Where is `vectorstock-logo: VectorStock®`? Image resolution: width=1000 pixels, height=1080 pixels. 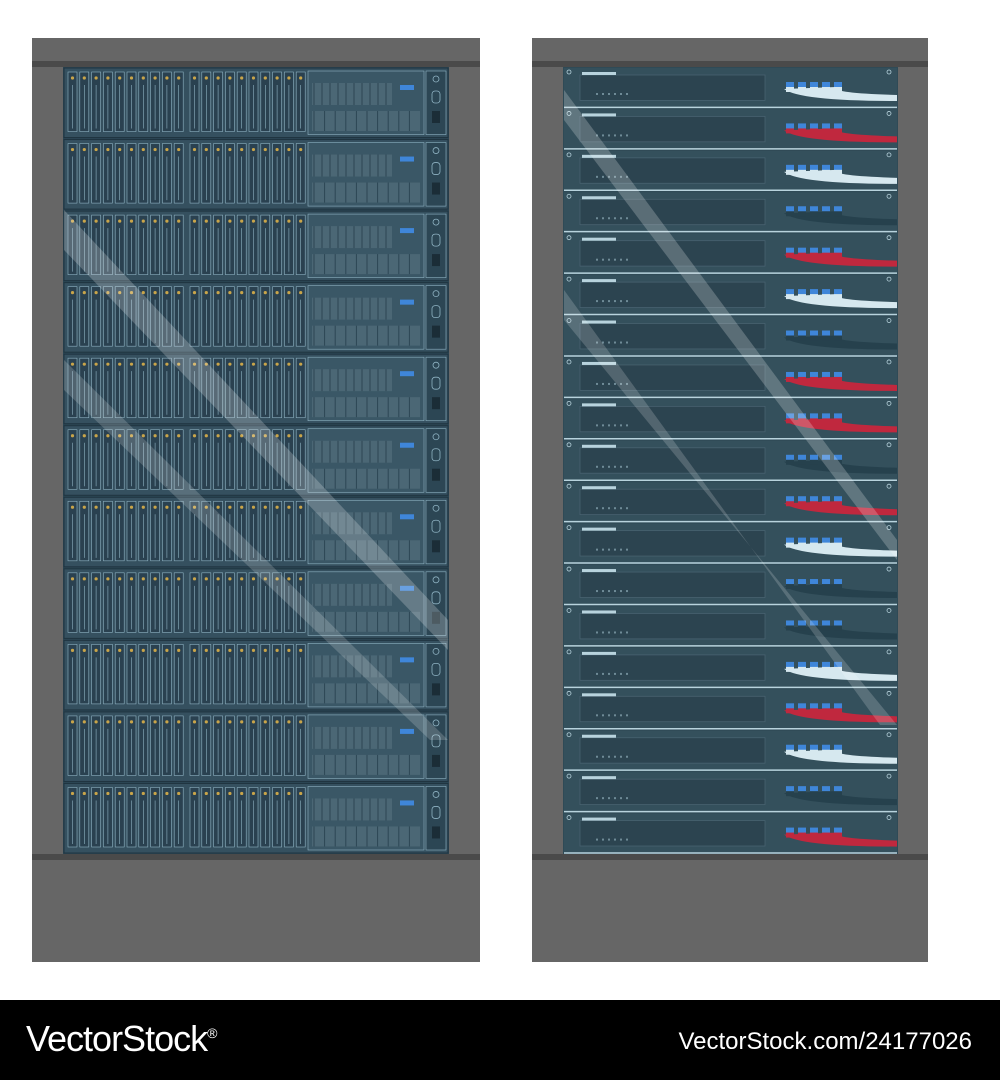
vectorstock-logo: VectorStock® is located at coordinates (121, 1039).